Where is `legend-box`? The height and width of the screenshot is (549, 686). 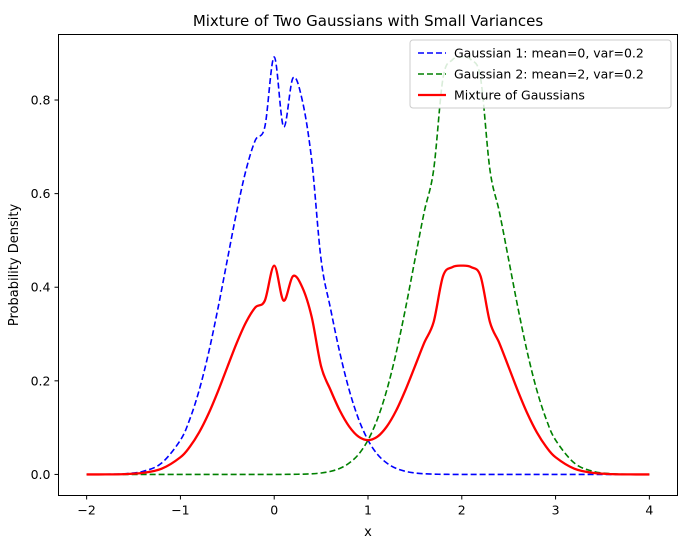
legend-box is located at coordinates (540, 74).